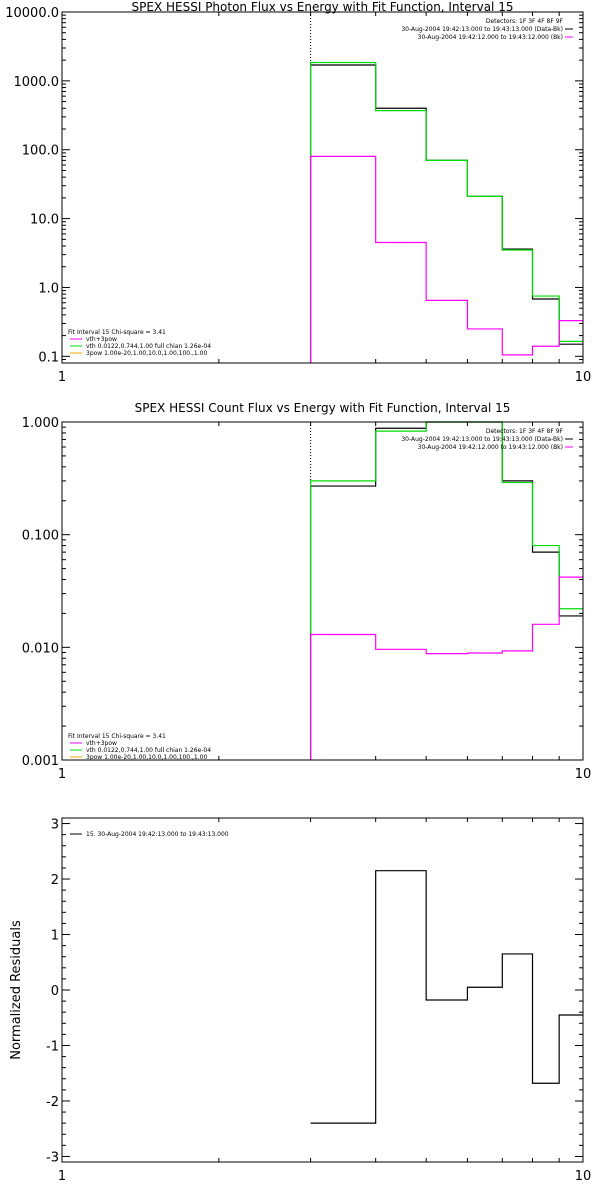  I want to click on y-tick-label: 1, so click(55, 936).